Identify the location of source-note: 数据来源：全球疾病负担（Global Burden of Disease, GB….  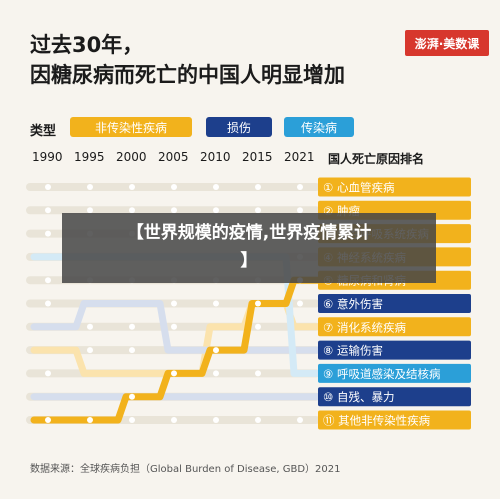
(185, 469).